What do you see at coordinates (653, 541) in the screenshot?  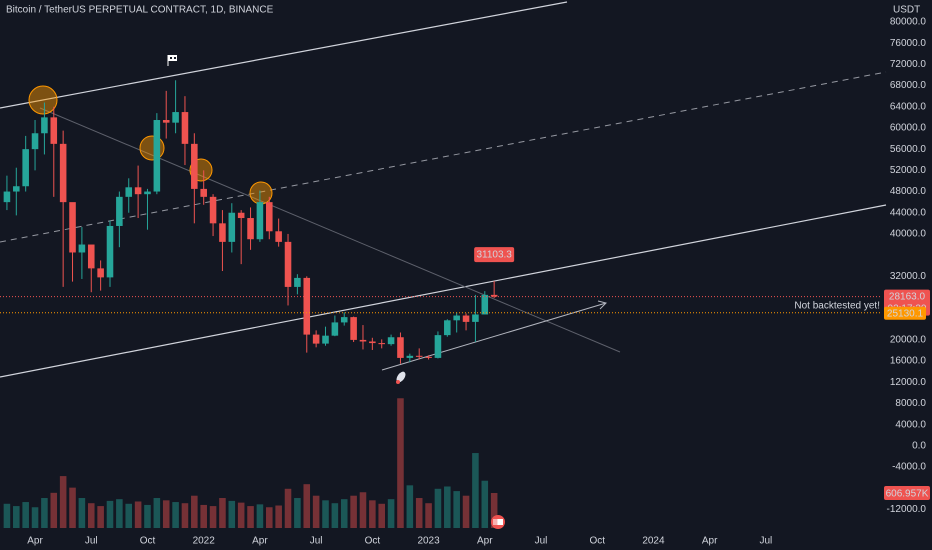 I see `x-tick-label: 2024` at bounding box center [653, 541].